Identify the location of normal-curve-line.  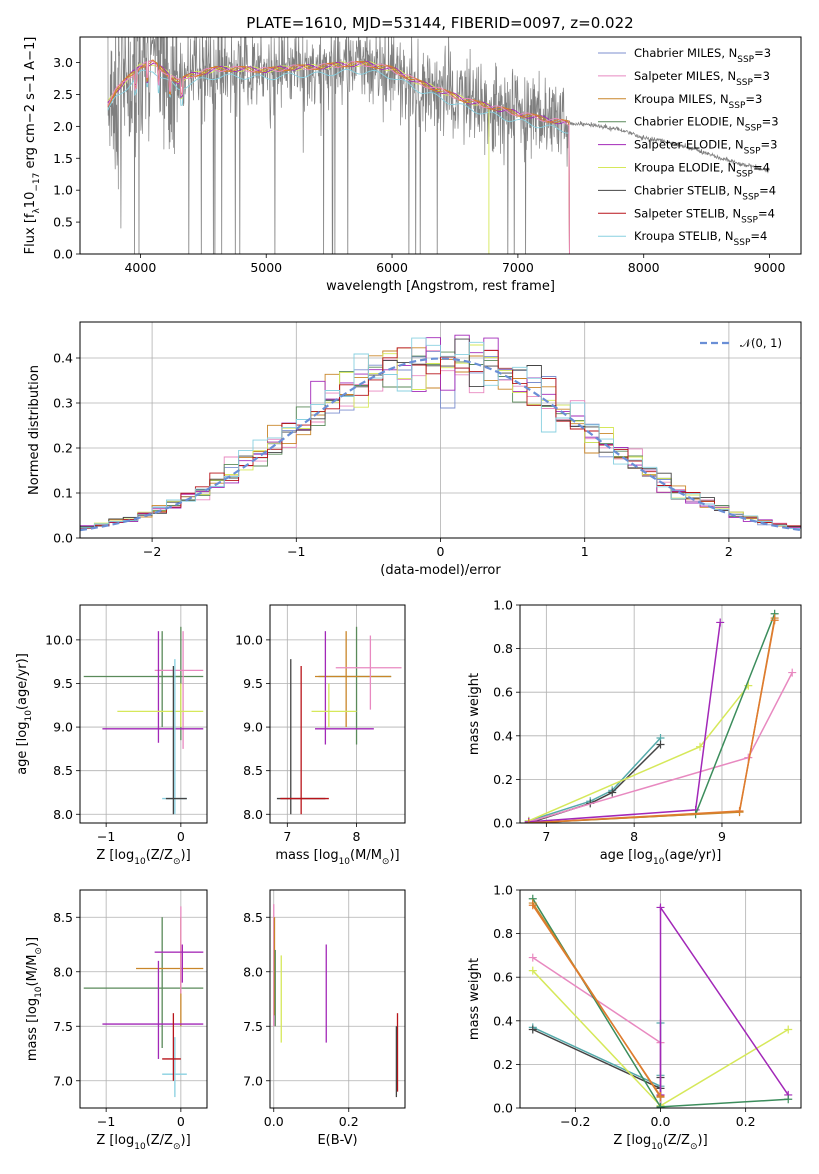
(440, 444).